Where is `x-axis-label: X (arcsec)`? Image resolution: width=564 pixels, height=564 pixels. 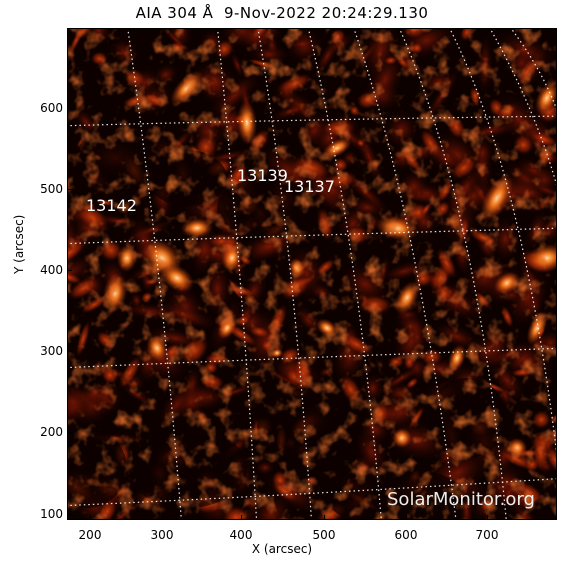 x-axis-label: X (arcsec) is located at coordinates (282, 549).